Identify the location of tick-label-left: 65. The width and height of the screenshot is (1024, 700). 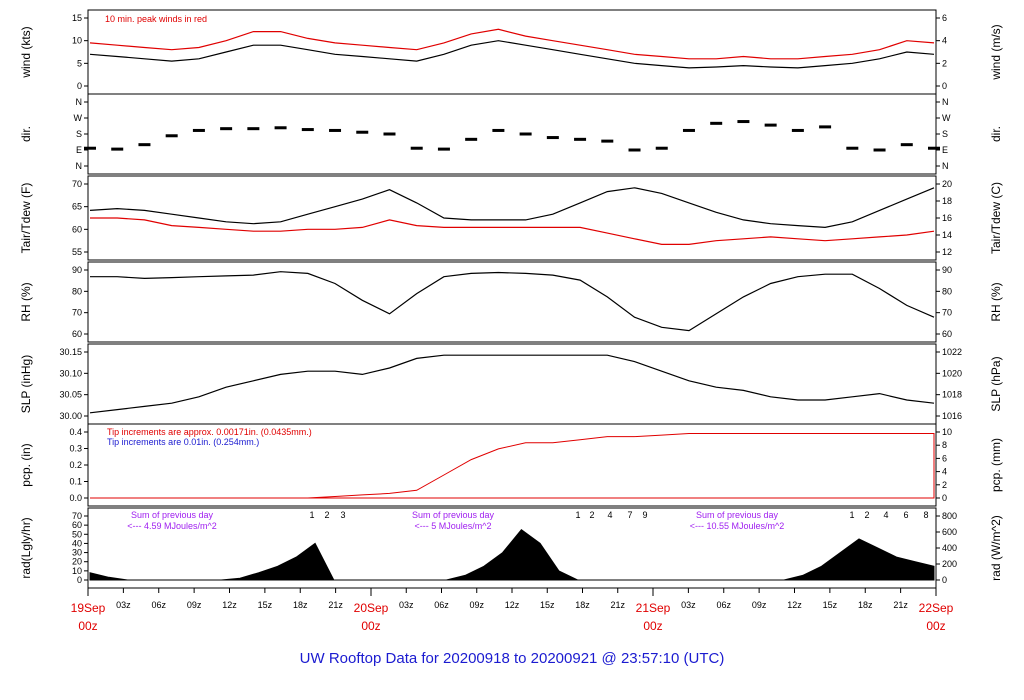
(77, 207).